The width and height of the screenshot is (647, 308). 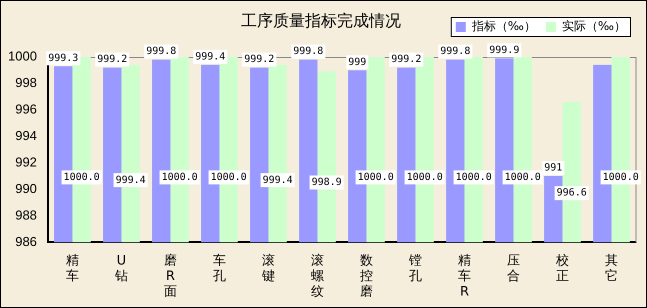 I want to click on data-label: 999, so click(x=357, y=62).